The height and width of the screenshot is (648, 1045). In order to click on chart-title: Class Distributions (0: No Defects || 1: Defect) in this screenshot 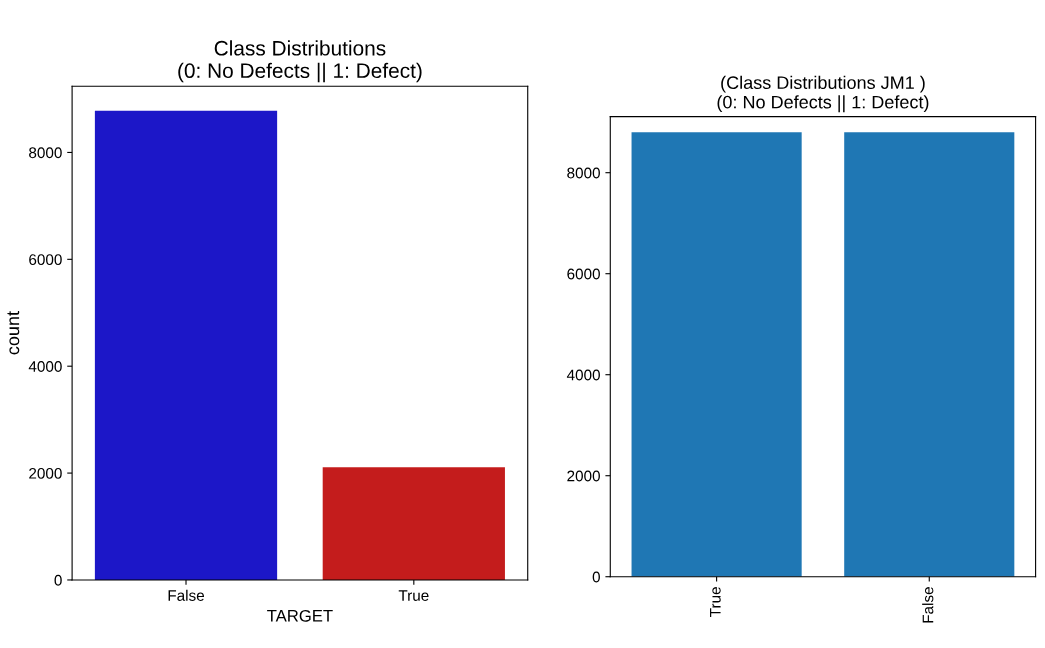, I will do `click(300, 61)`.